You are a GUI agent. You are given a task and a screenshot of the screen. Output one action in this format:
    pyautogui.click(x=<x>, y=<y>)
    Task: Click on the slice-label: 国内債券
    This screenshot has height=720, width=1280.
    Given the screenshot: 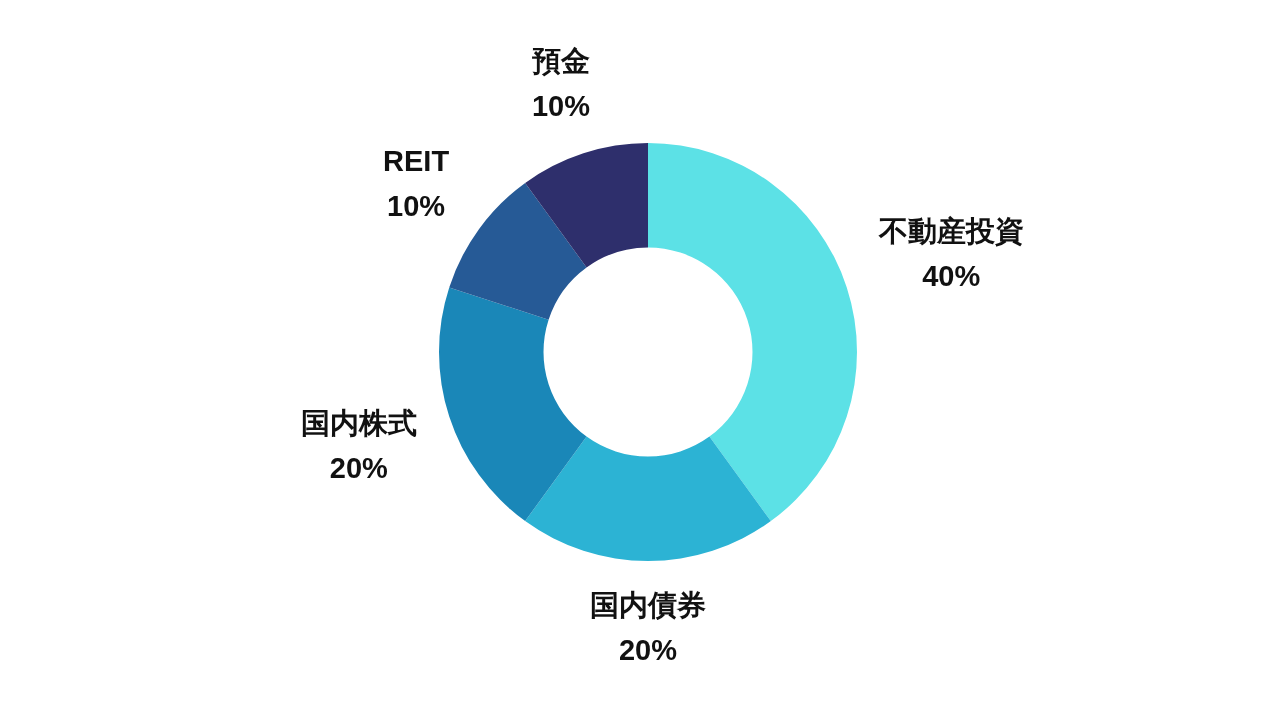 What is the action you would take?
    pyautogui.click(x=648, y=605)
    